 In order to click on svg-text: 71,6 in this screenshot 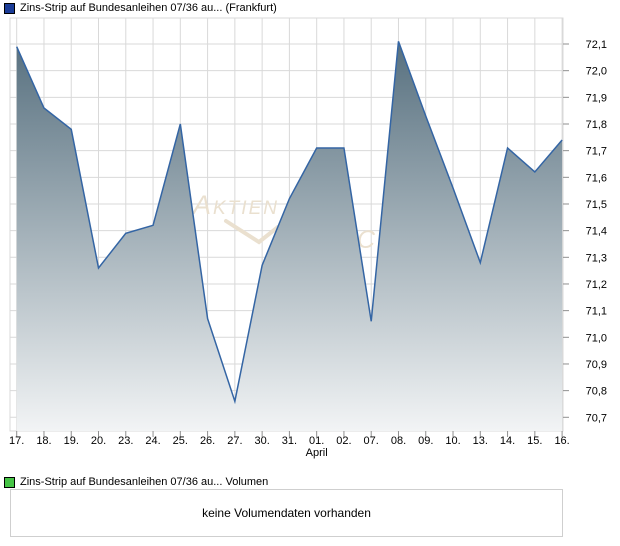, I will do `click(596, 178)`.